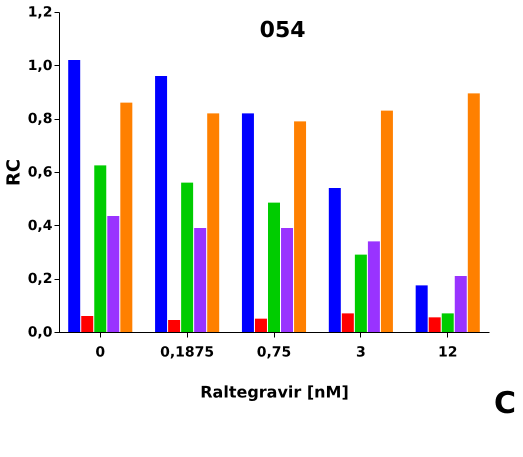 The image size is (523, 457). Describe the element at coordinates (40, 332) in the screenshot. I see `y-tick-label: 0,0` at that location.